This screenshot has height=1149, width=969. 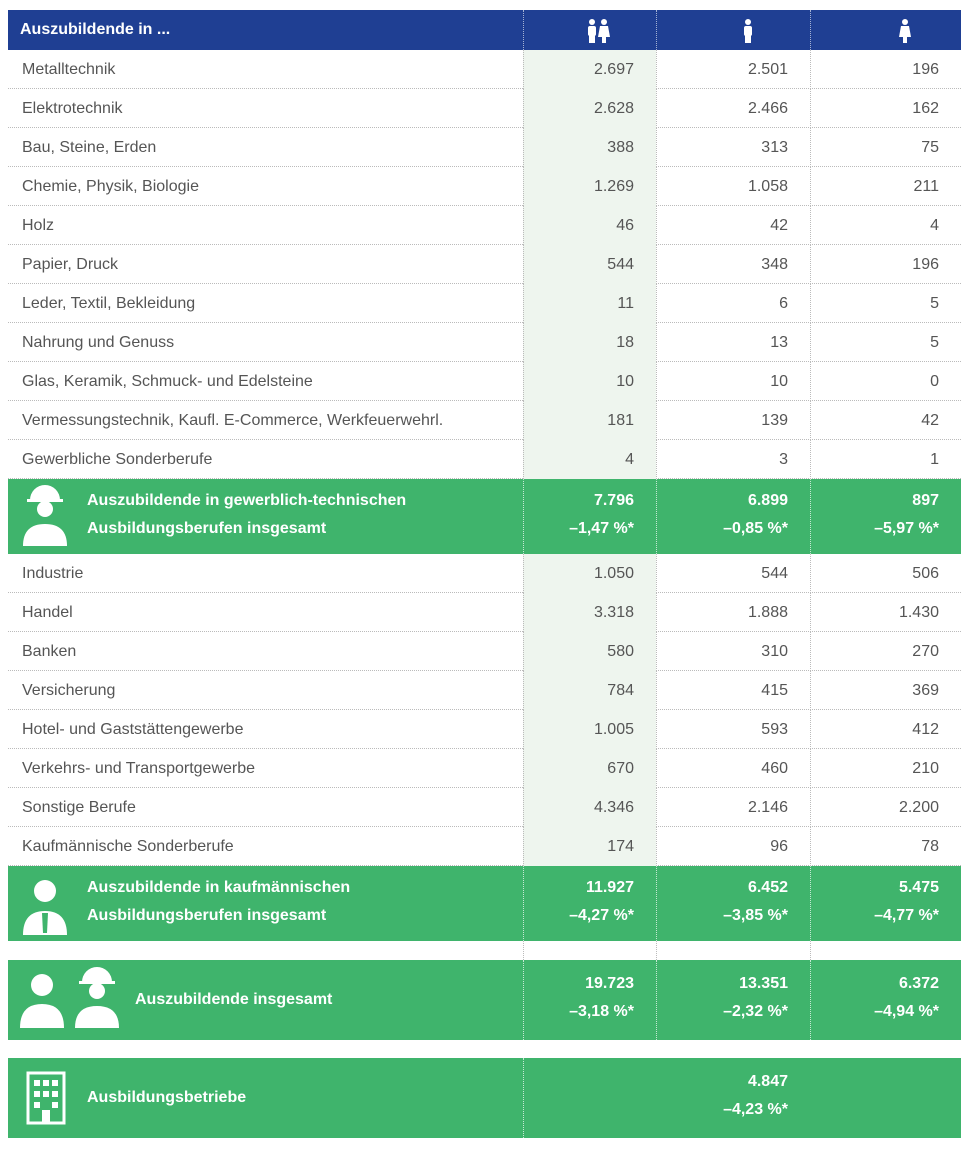 What do you see at coordinates (601, 528) in the screenshot?
I see `total-change: –1,47 %*` at bounding box center [601, 528].